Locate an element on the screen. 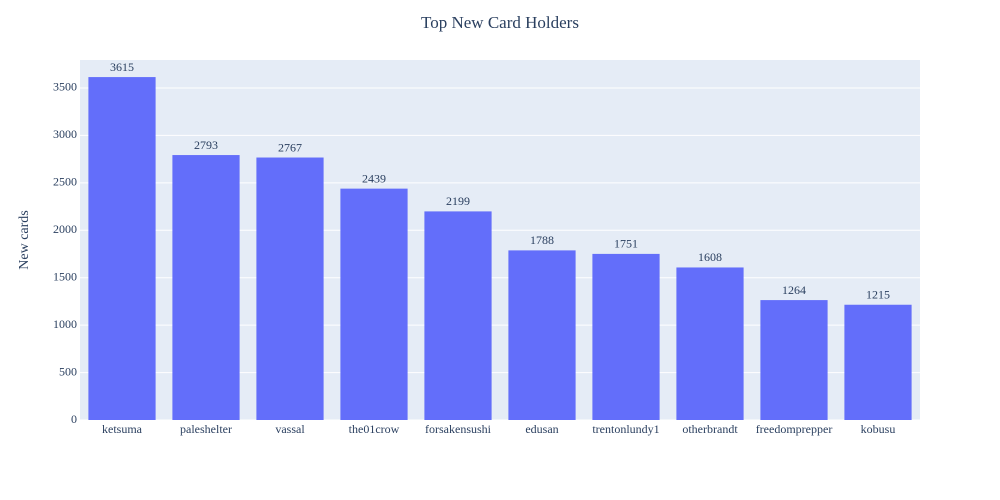  y-tick-label: 2000 is located at coordinates (65, 229).